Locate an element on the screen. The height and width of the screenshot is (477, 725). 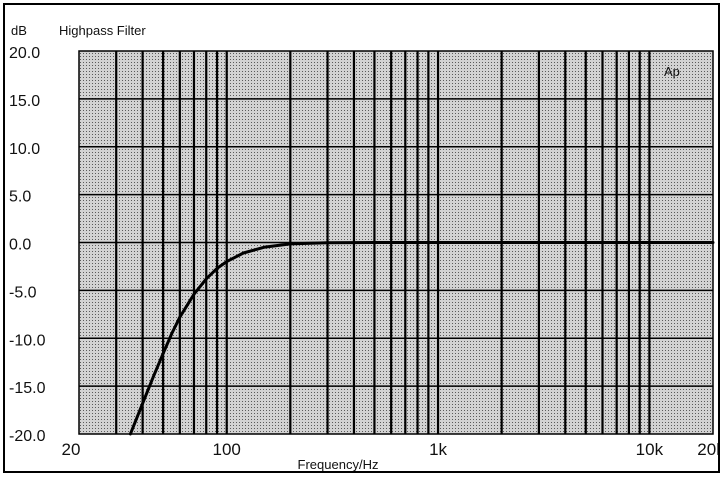
y-tick-label-20: 20.0 is located at coordinates (24, 53).